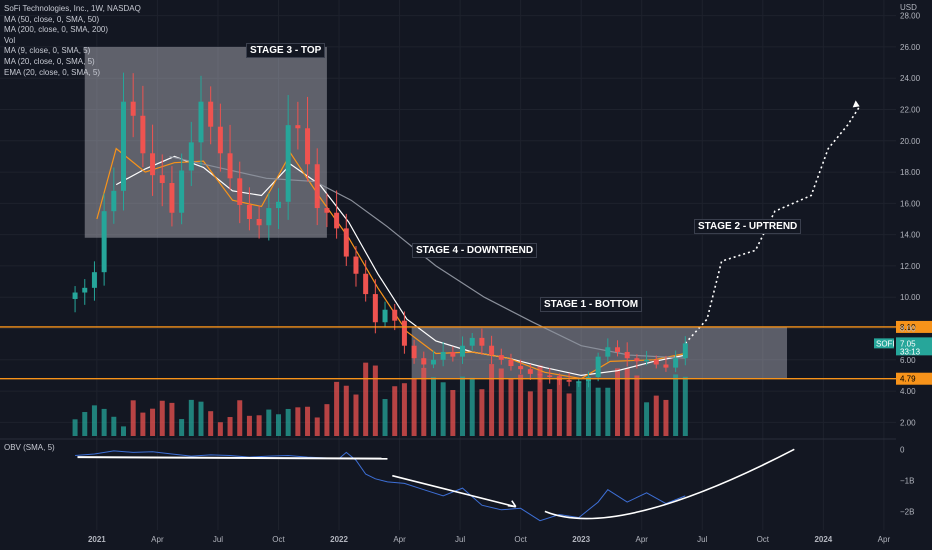  What do you see at coordinates (856, 104) in the screenshot?
I see `projection-arrow-icon` at bounding box center [856, 104].